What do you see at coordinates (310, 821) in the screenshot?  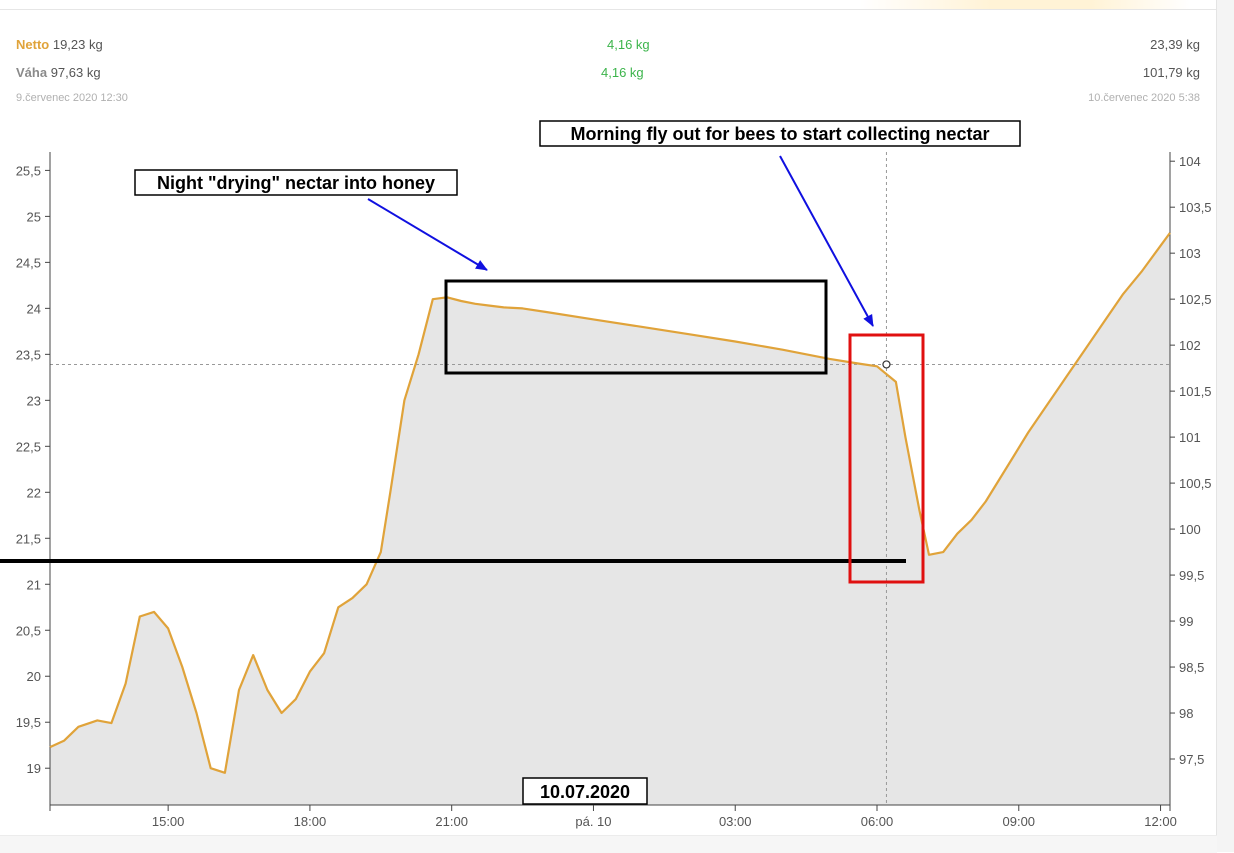 I see `x-tick-label: 18:00` at bounding box center [310, 821].